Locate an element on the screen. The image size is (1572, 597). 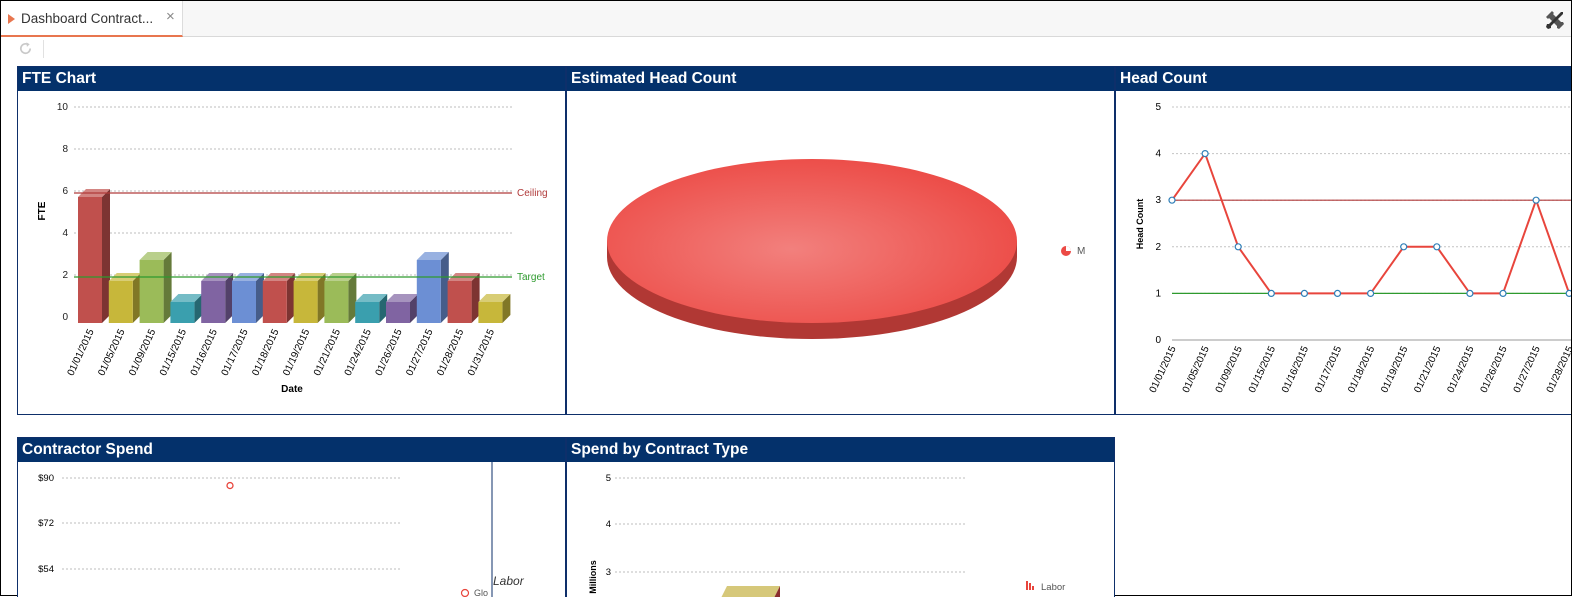
pie-slice is located at coordinates (812, 241).